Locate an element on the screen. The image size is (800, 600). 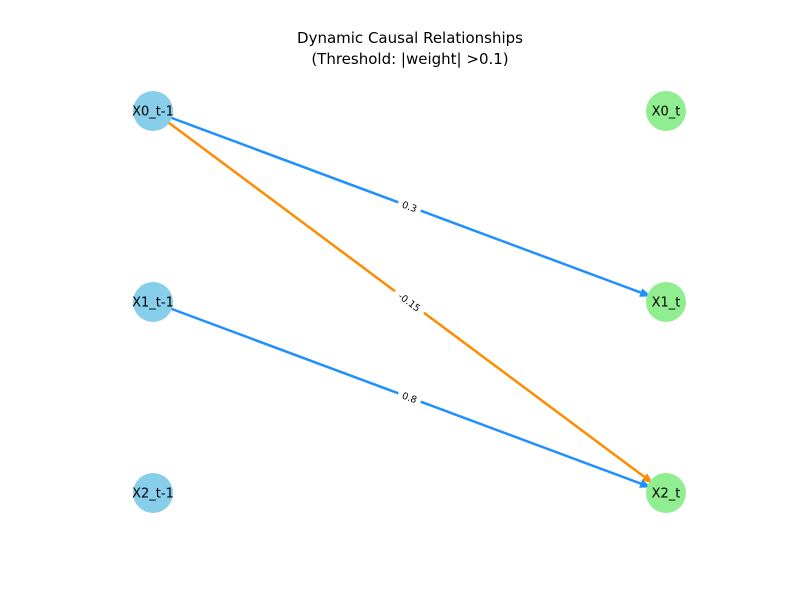
node-label: X0_t is located at coordinates (666, 112).